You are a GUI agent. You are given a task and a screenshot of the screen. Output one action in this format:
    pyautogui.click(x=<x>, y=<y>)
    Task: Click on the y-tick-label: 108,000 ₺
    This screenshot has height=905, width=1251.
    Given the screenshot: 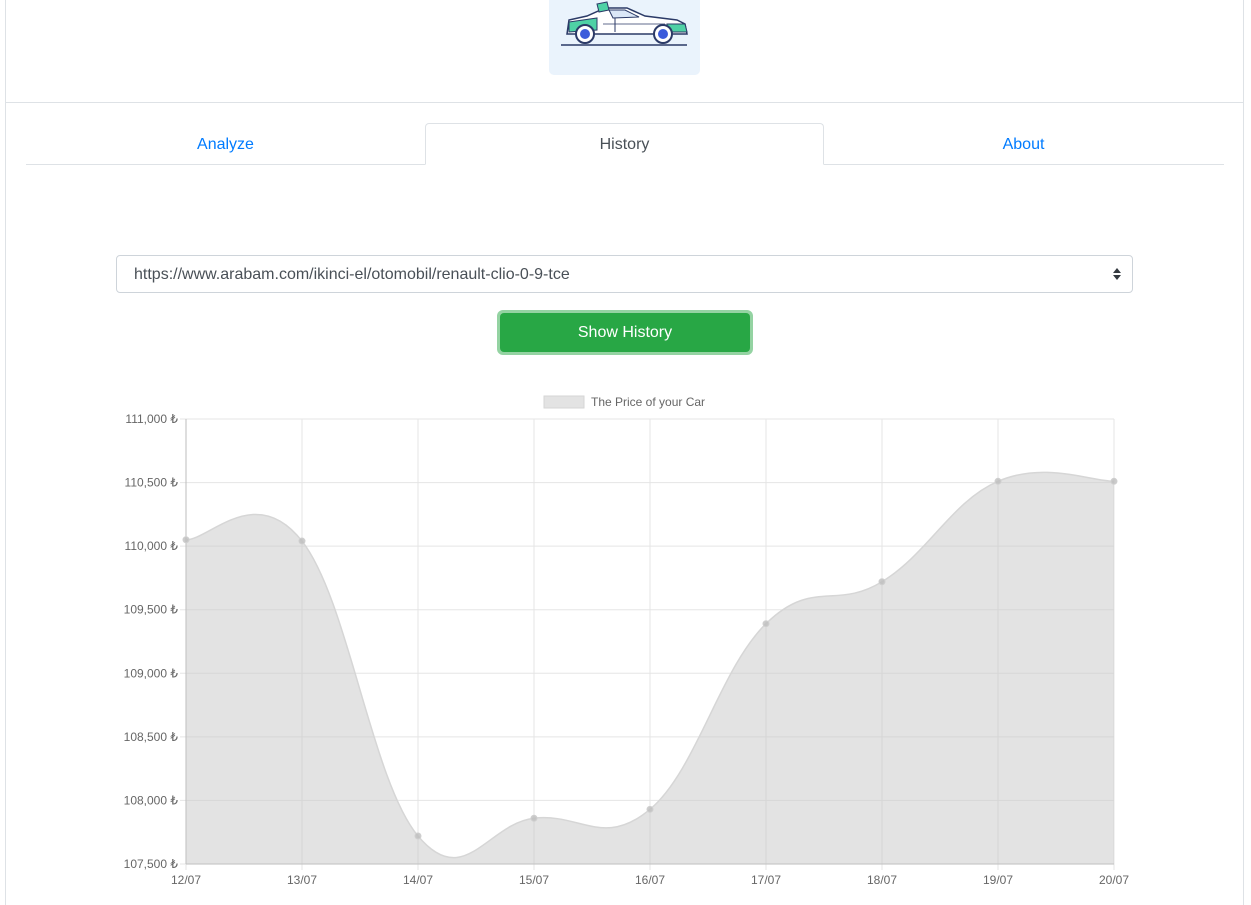 What is the action you would take?
    pyautogui.click(x=151, y=800)
    